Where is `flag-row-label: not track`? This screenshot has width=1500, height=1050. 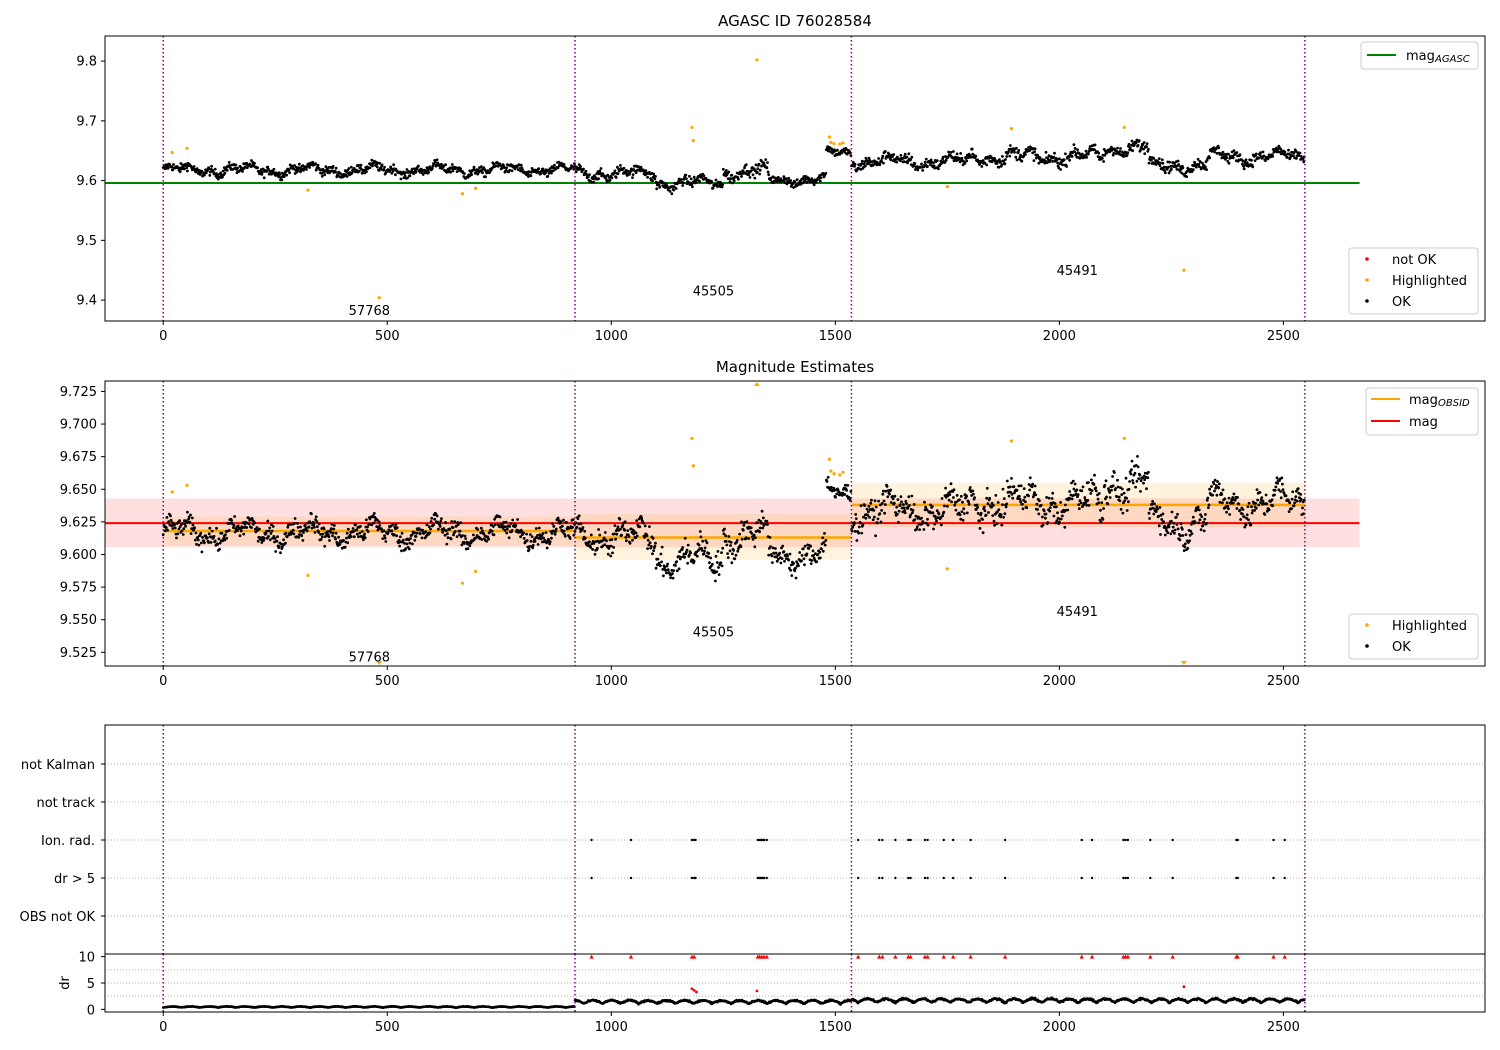 flag-row-label: not track is located at coordinates (65, 803).